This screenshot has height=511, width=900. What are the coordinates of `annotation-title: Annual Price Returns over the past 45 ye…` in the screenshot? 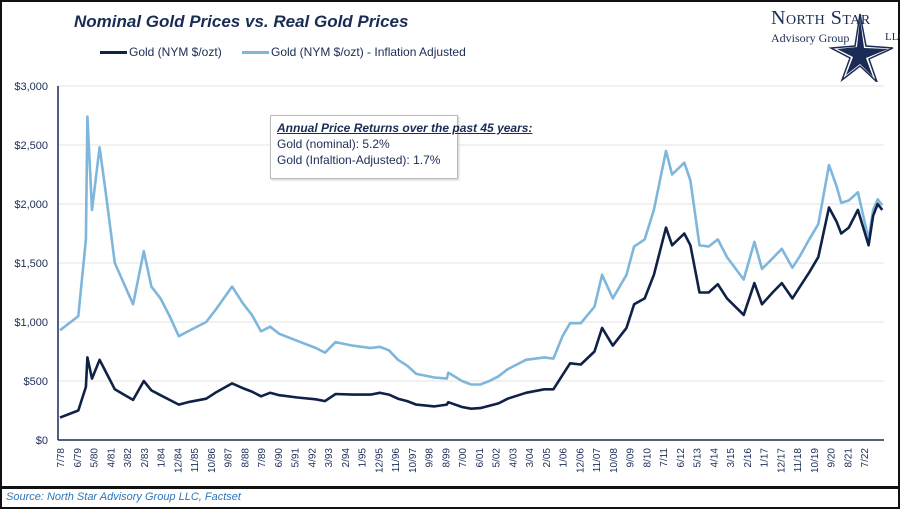 It's located at (405, 128).